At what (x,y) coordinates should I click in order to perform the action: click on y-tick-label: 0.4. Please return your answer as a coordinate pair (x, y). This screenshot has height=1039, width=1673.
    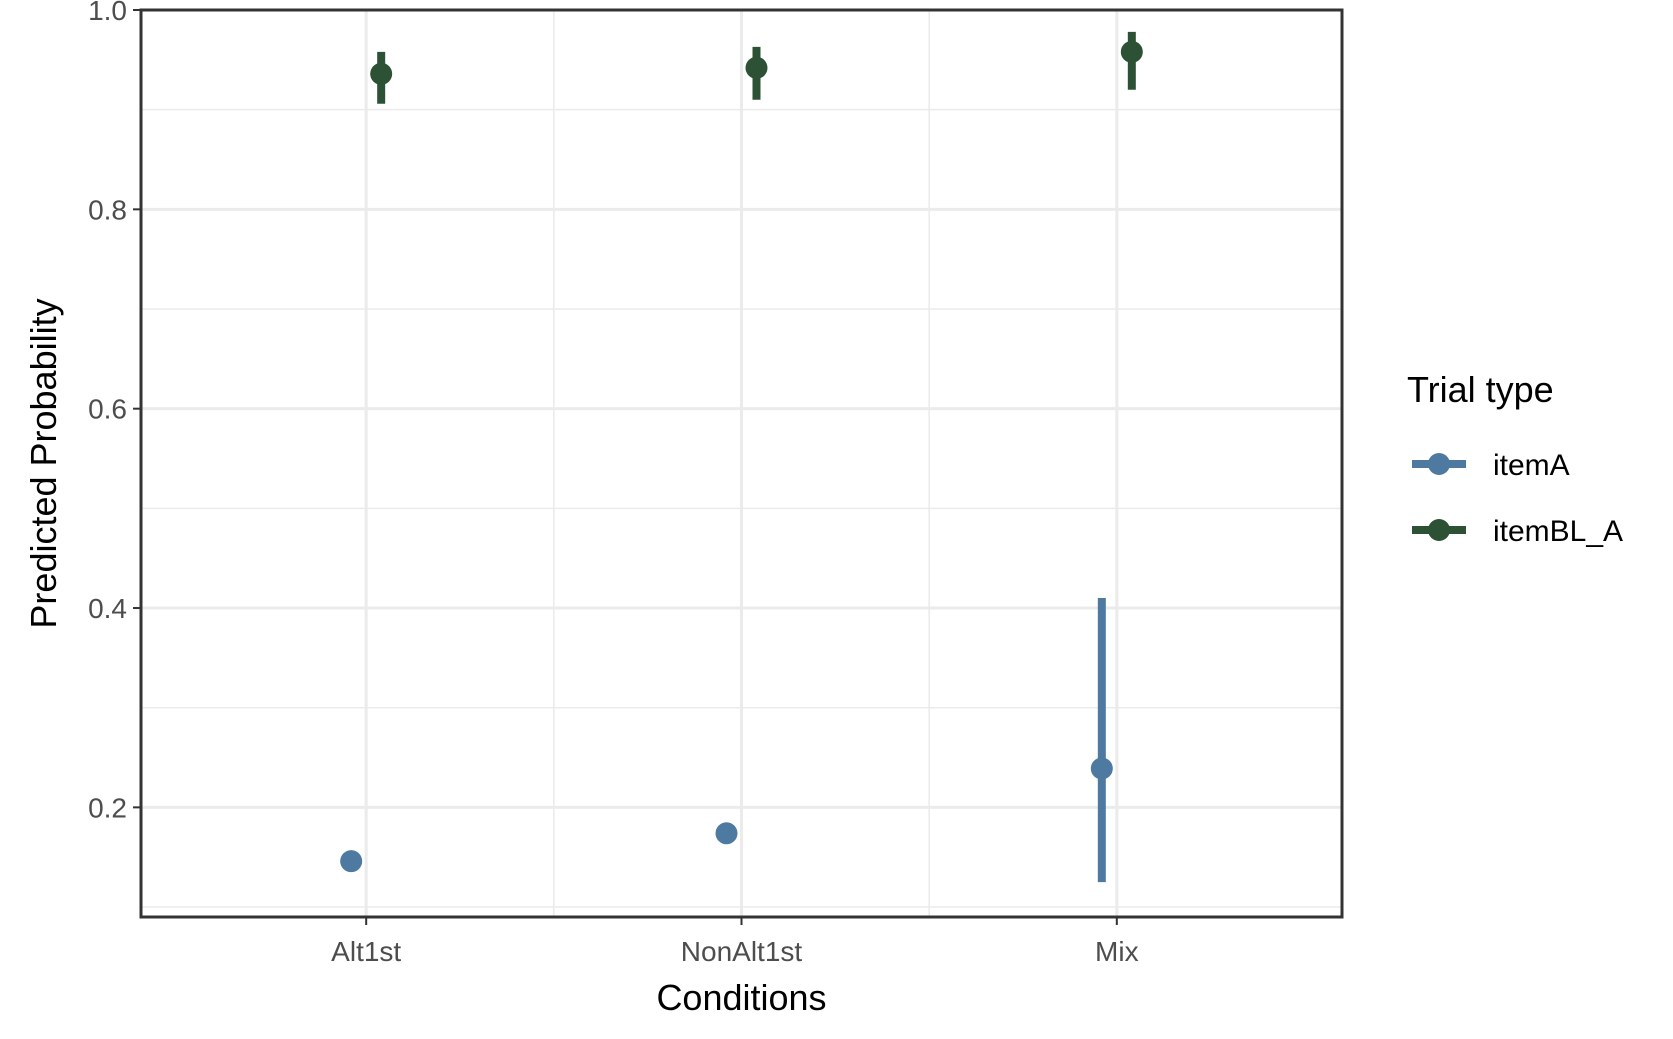
    Looking at the image, I should click on (107, 608).